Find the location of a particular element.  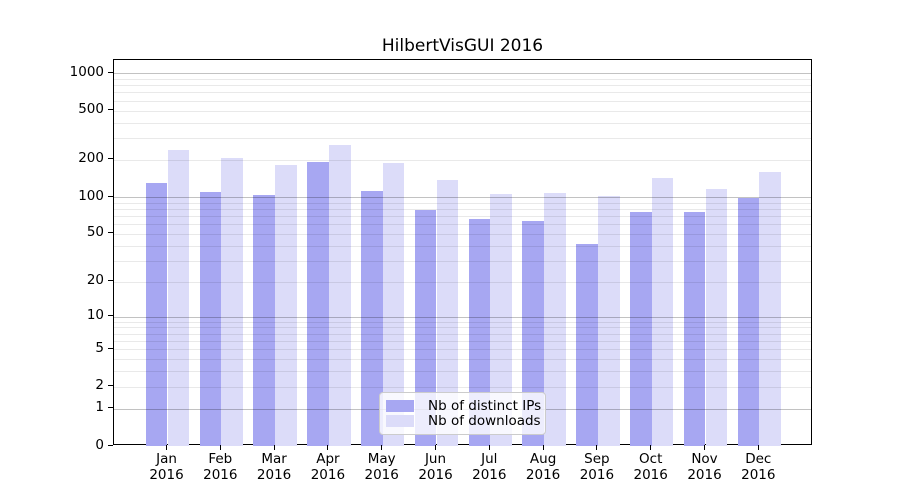

bar-downloads-may is located at coordinates (393, 304).